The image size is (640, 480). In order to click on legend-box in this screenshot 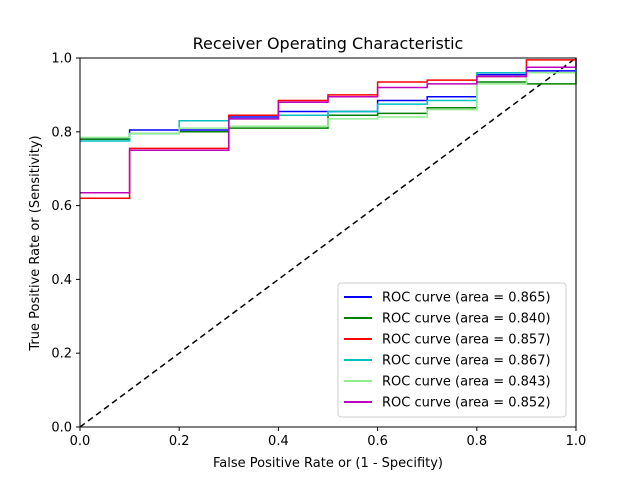, I will do `click(452, 350)`.